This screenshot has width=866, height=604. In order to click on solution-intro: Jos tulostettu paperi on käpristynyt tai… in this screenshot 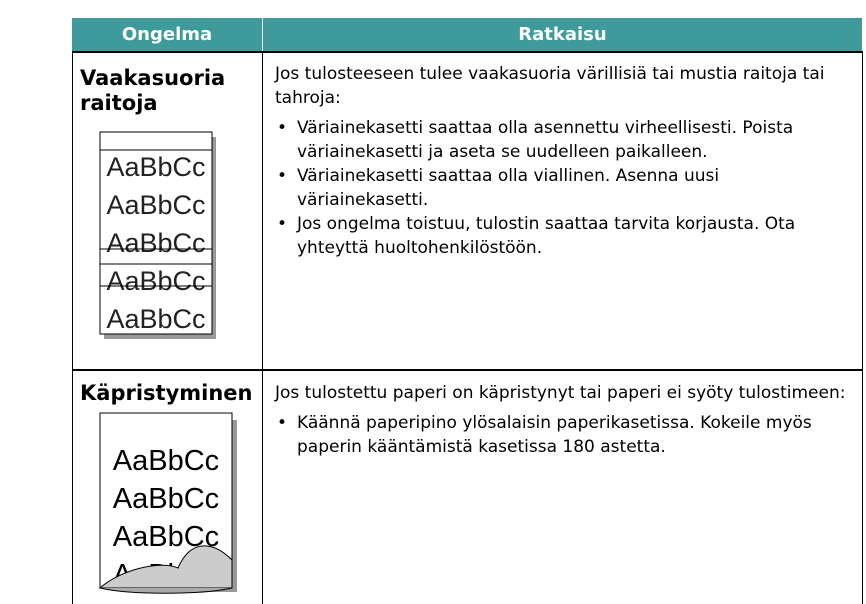, I will do `click(560, 393)`.